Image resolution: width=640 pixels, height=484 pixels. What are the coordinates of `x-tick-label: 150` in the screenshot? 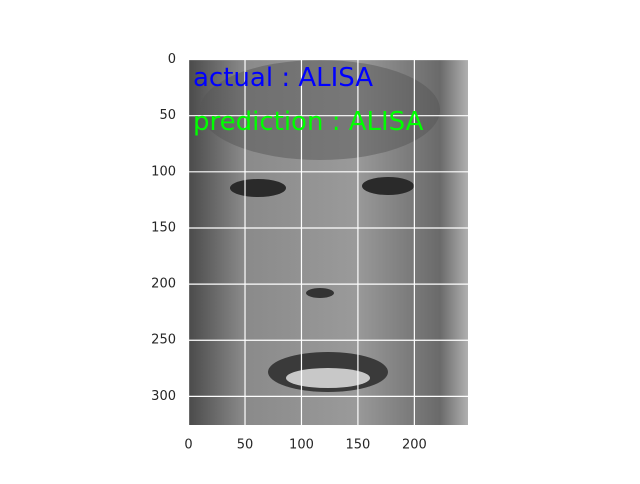 It's located at (358, 445).